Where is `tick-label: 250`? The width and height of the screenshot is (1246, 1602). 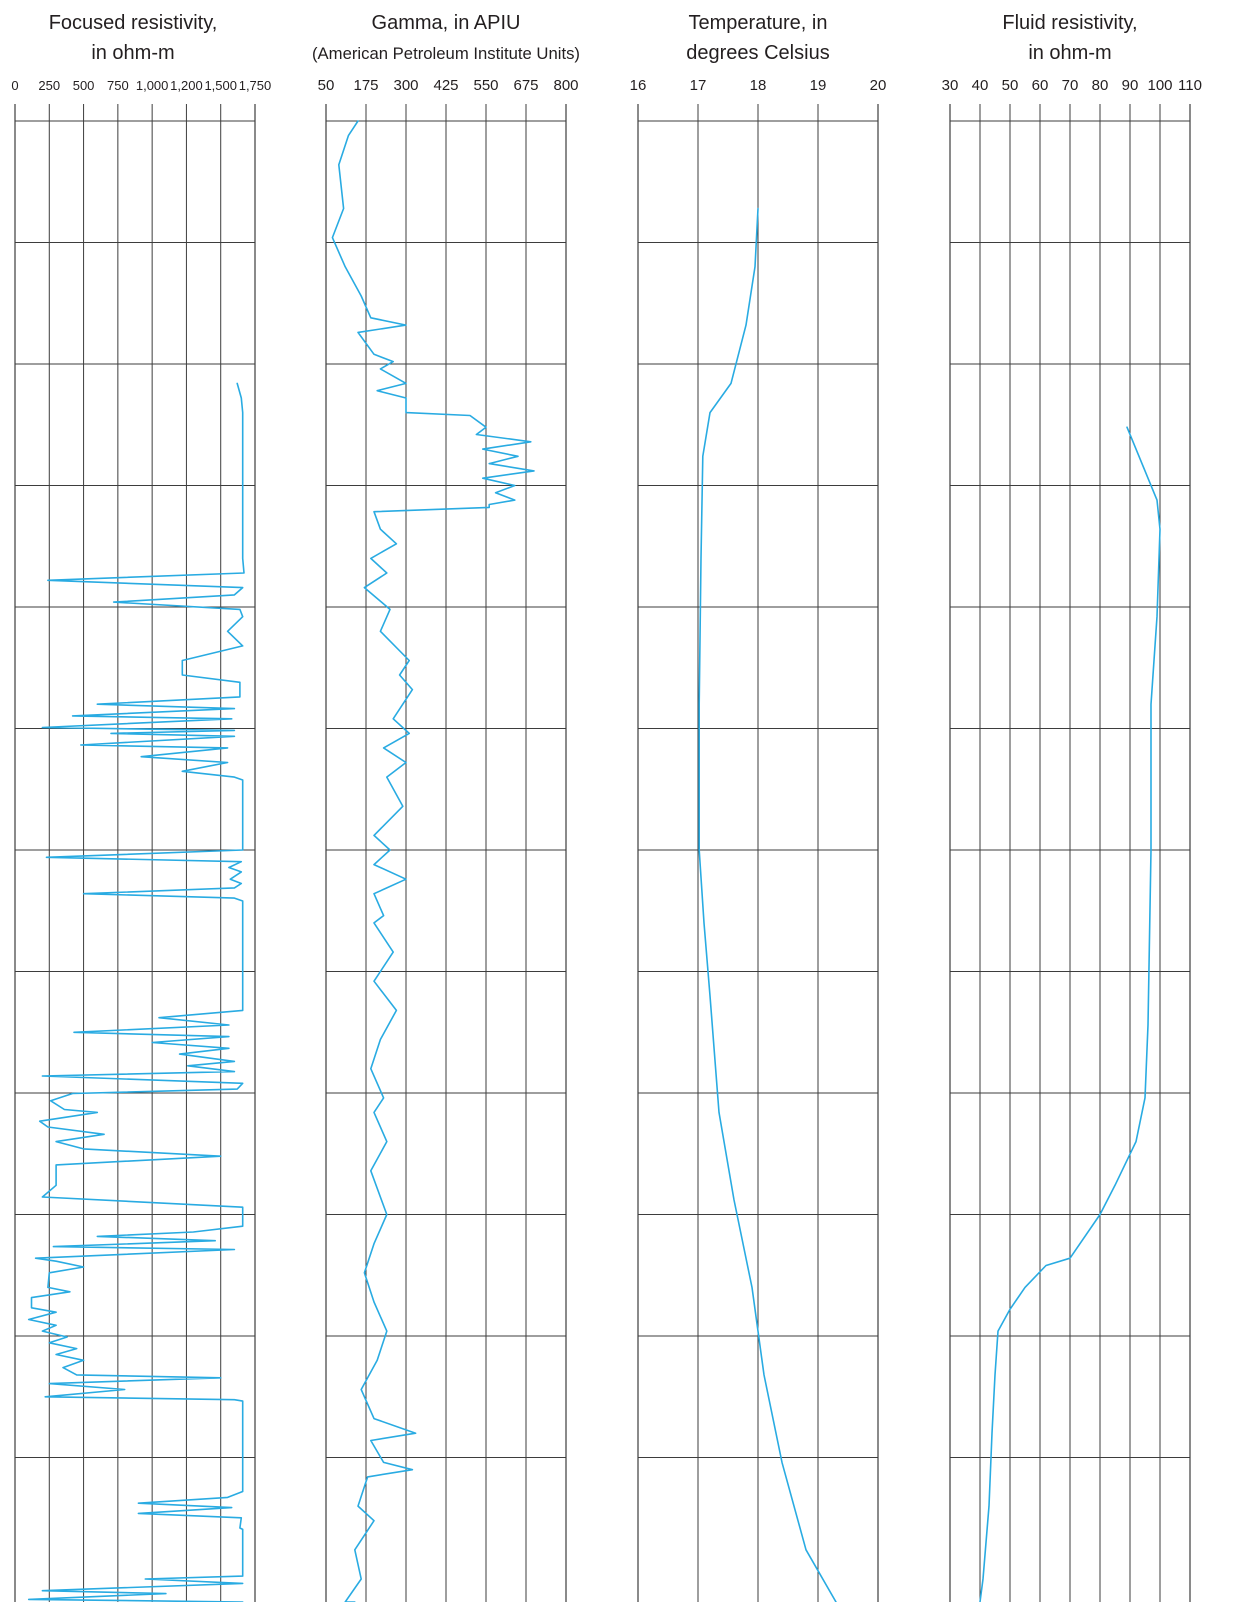 tick-label: 250 is located at coordinates (49, 85).